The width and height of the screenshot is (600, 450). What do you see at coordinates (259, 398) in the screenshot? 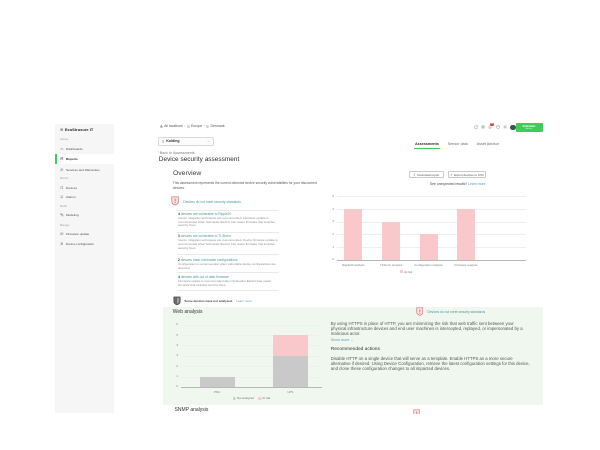
I see `legend-swatch` at bounding box center [259, 398].